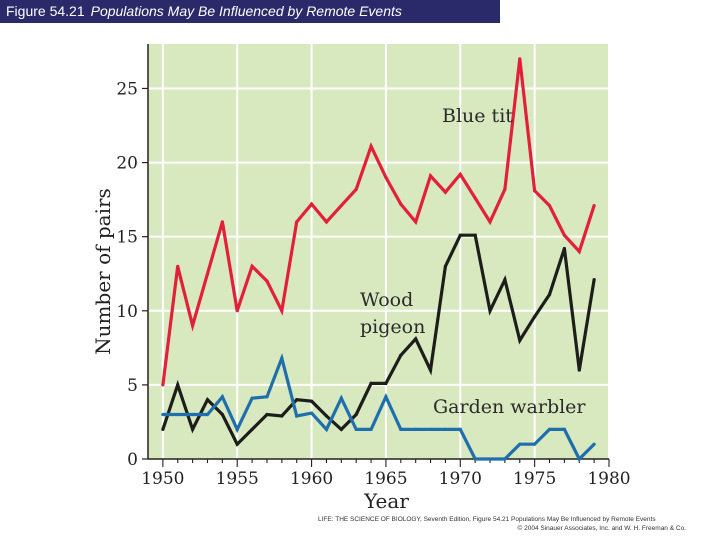  What do you see at coordinates (379, 407) in the screenshot?
I see `series-line-garden-warbler` at bounding box center [379, 407].